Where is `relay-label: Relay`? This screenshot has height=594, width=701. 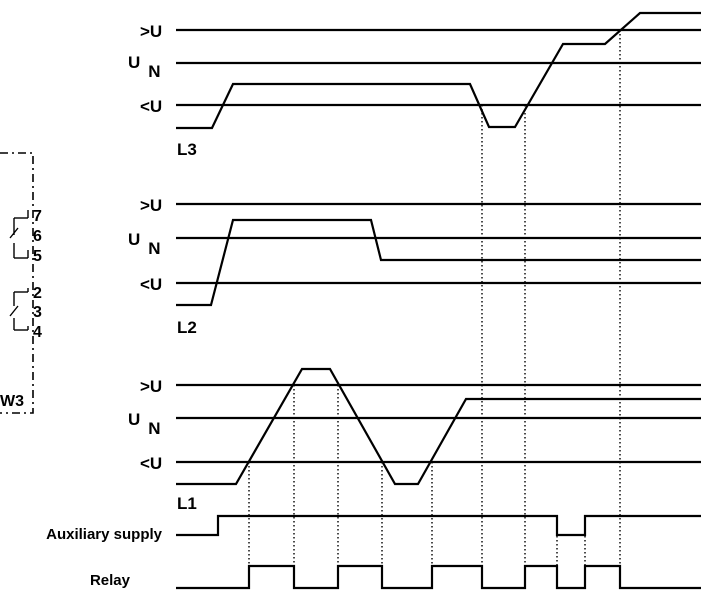
relay-label: Relay is located at coordinates (110, 580).